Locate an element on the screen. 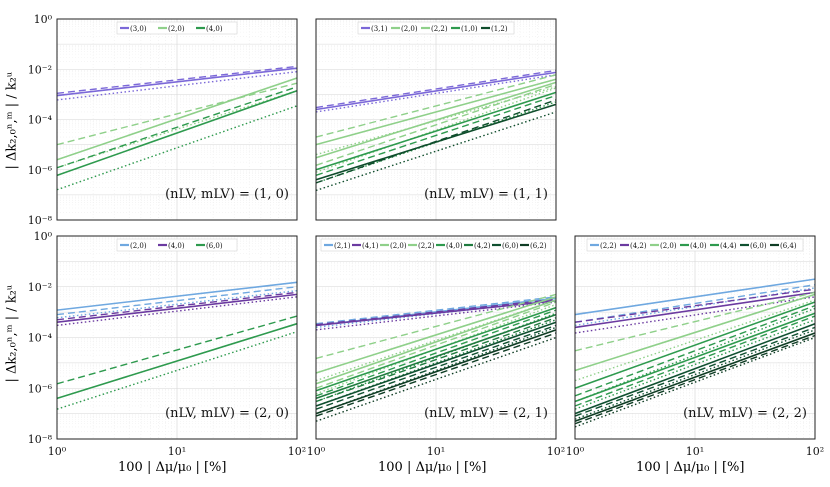 This screenshot has height=487, width=830. series-(3,0)-solid is located at coordinates (177, 82).